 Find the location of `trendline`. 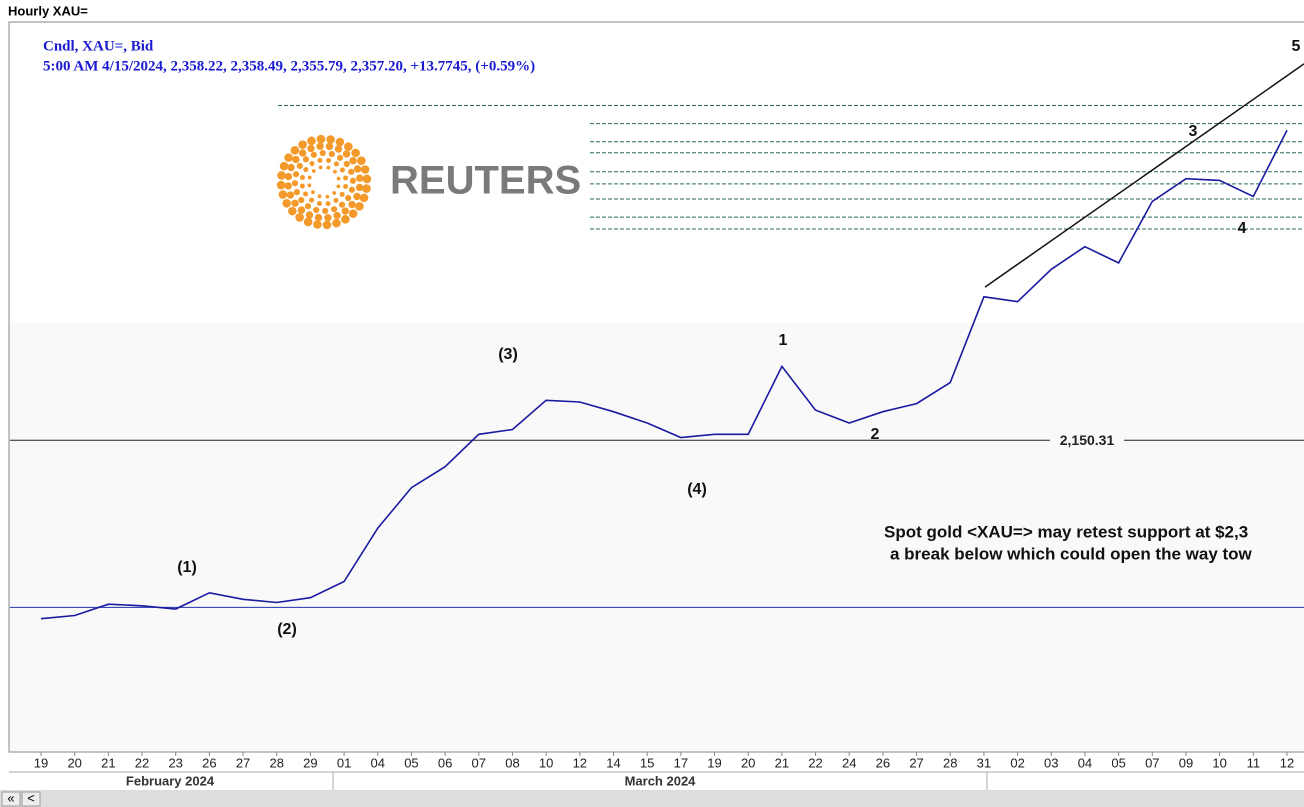

trendline is located at coordinates (1144, 175).